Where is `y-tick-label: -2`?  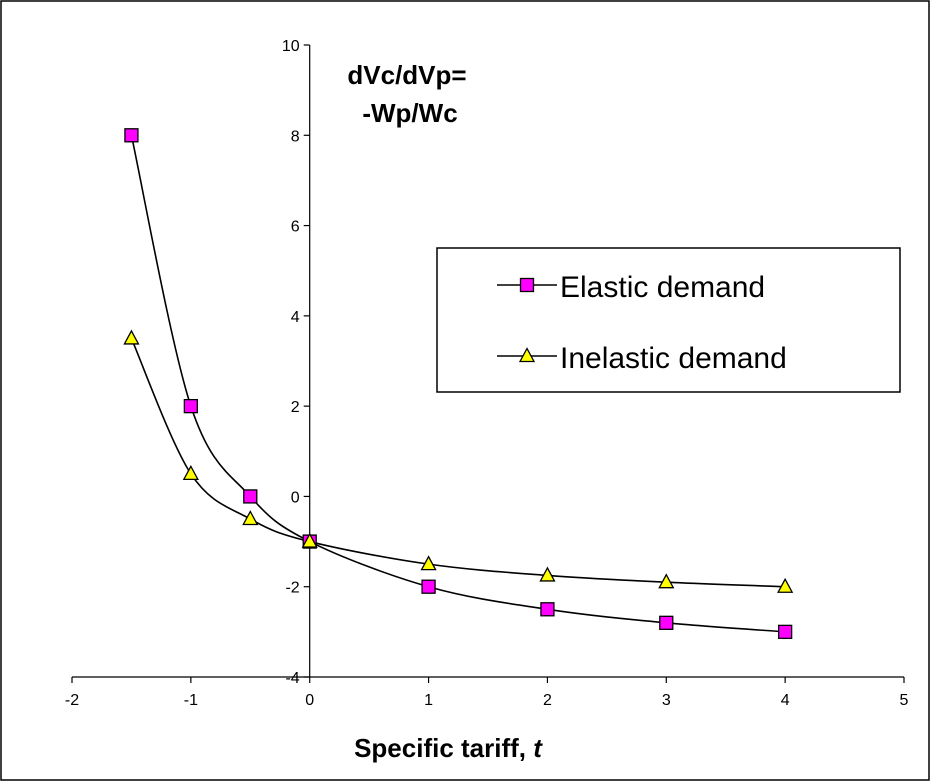
y-tick-label: -2 is located at coordinates (292, 588).